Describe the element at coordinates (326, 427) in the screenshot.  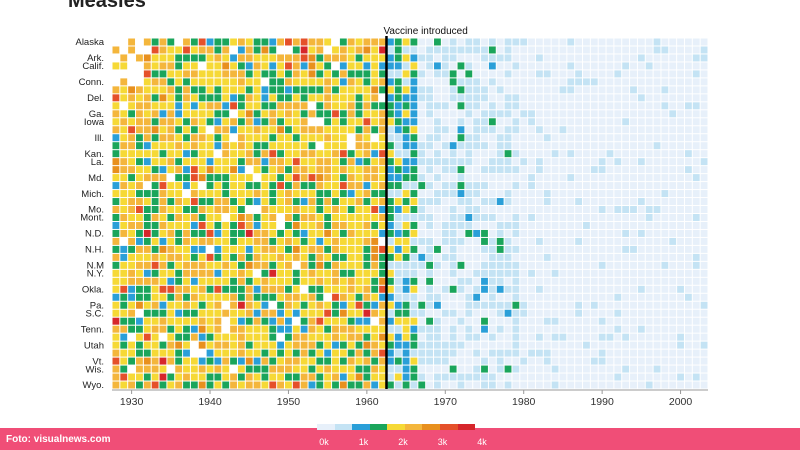
I see `legend-swatch` at that location.